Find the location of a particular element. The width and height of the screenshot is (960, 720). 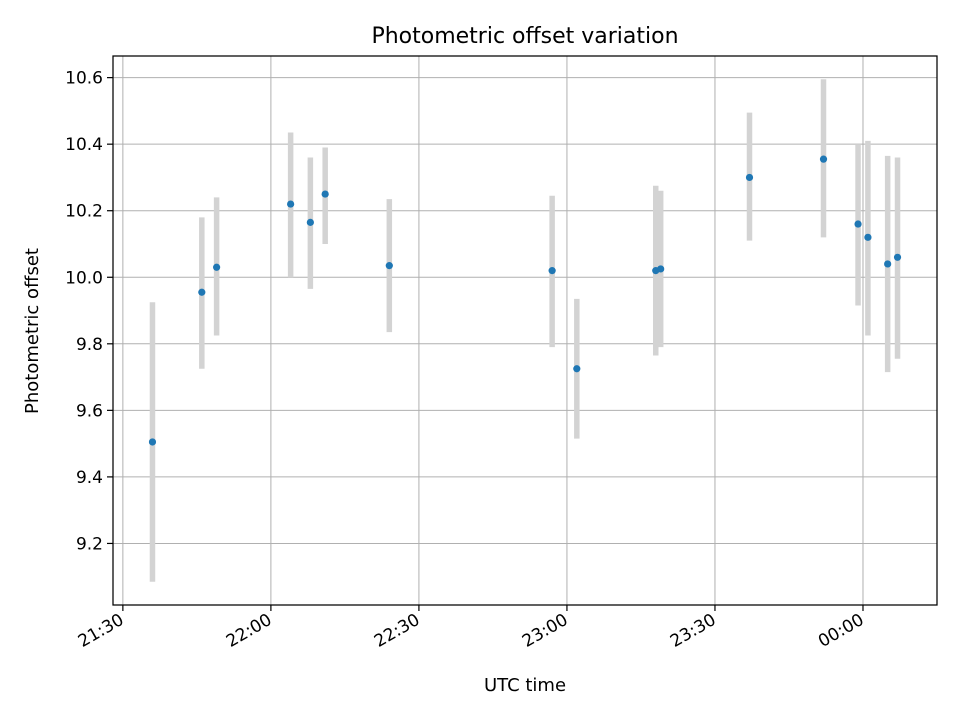

y-tick-label: 9.6 is located at coordinates (89, 411).